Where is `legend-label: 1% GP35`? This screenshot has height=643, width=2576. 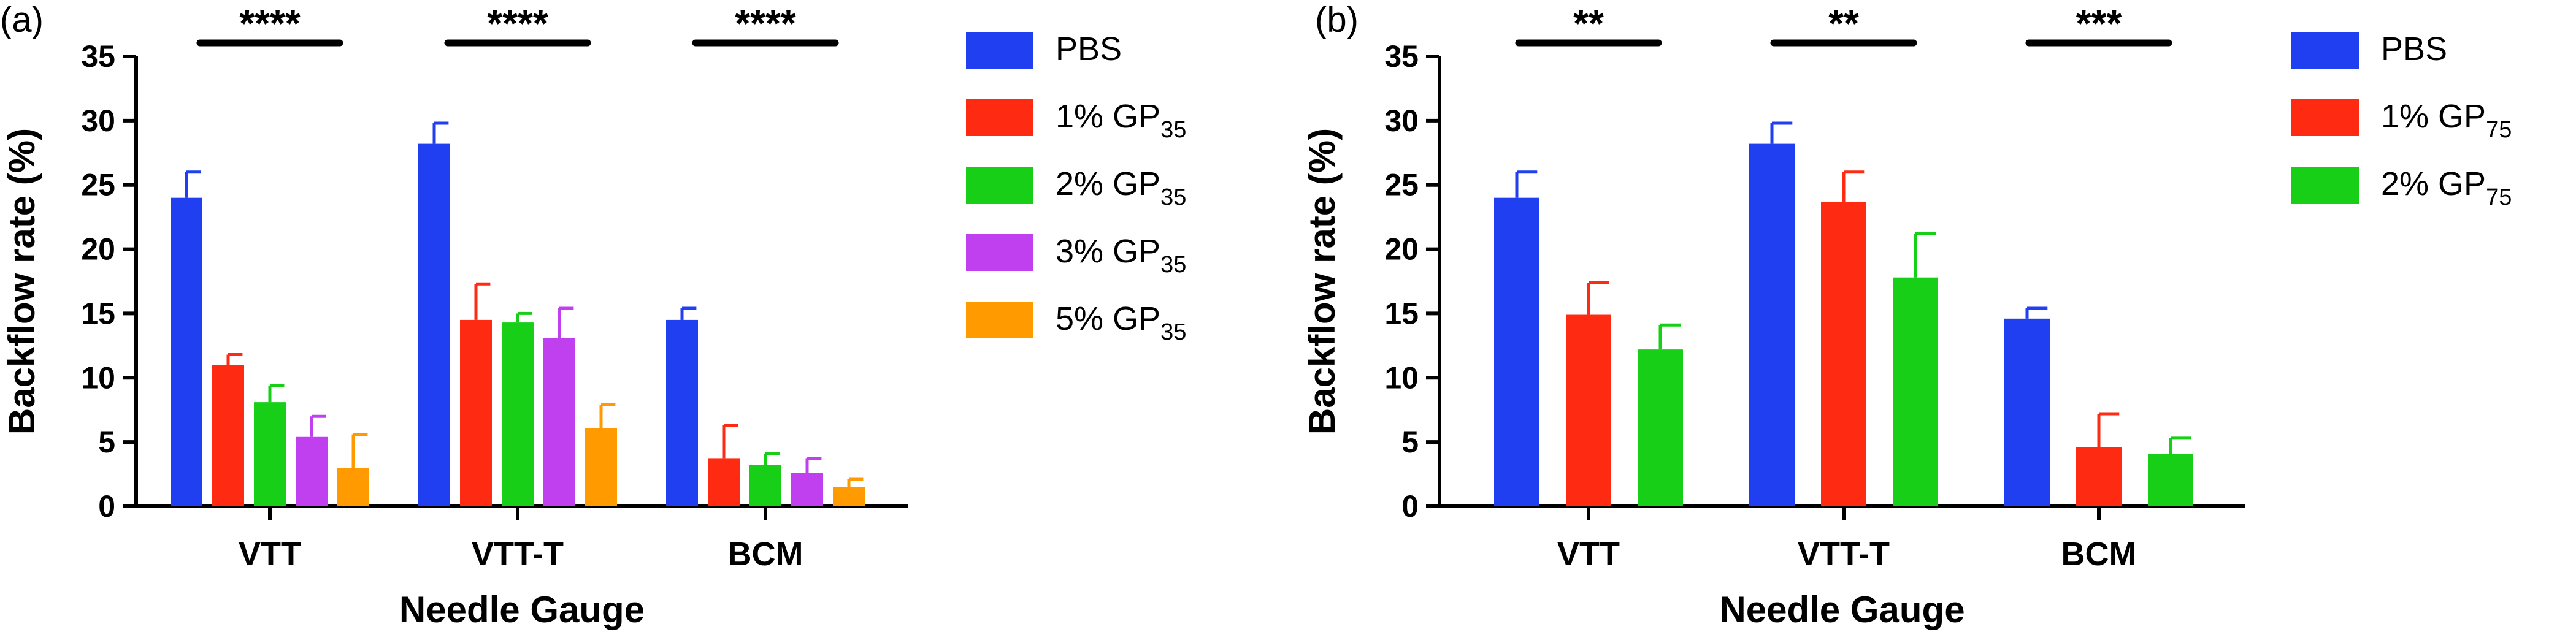 legend-label: 1% GP35 is located at coordinates (1121, 121).